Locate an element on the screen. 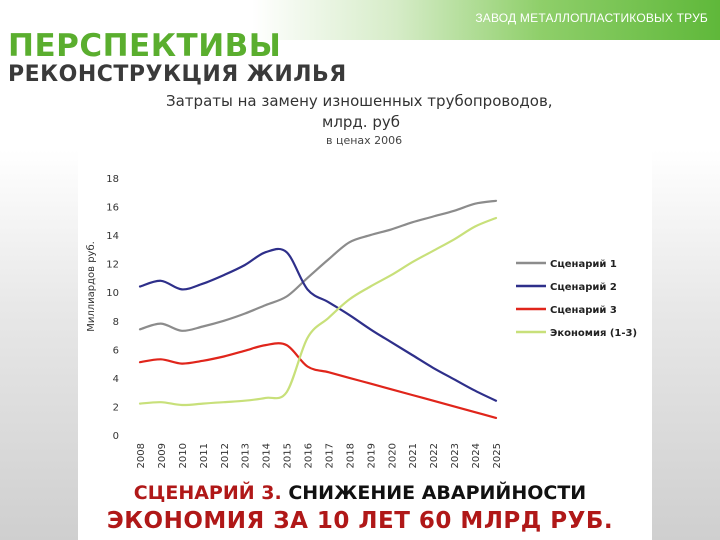 Image resolution: width=720 pixels, height=540 pixels. x-tick-label: 2010 is located at coordinates (183, 455).